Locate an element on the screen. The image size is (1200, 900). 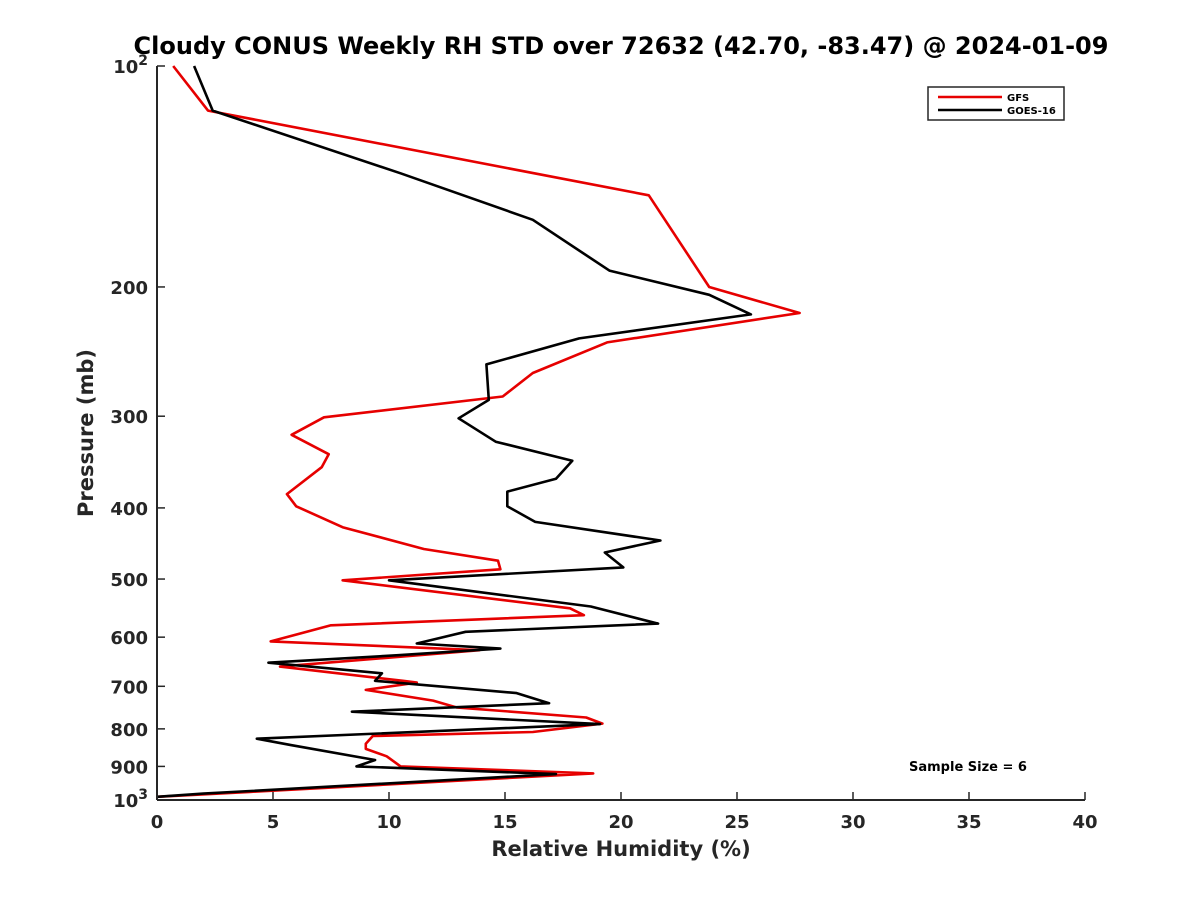
legend-box is located at coordinates (996, 103).